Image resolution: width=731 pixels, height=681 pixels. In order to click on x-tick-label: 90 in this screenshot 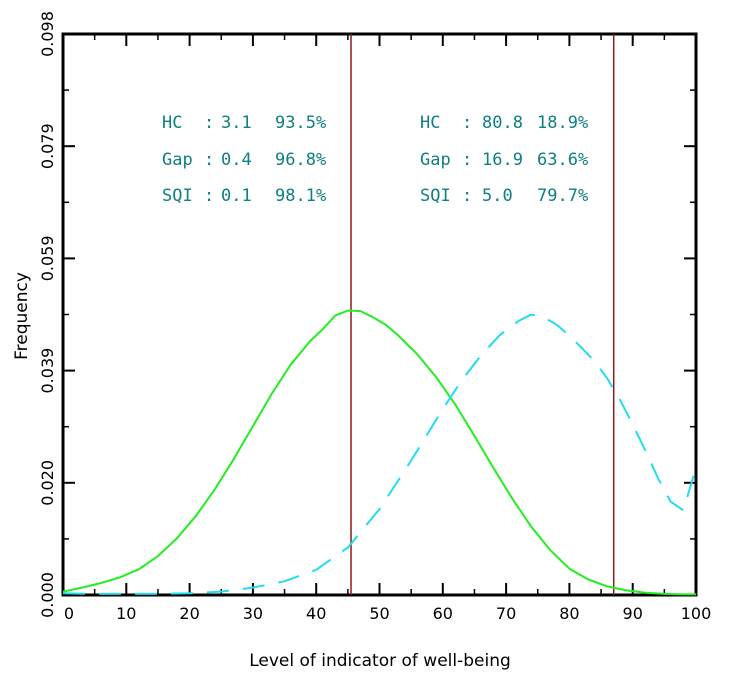, I will do `click(633, 613)`.